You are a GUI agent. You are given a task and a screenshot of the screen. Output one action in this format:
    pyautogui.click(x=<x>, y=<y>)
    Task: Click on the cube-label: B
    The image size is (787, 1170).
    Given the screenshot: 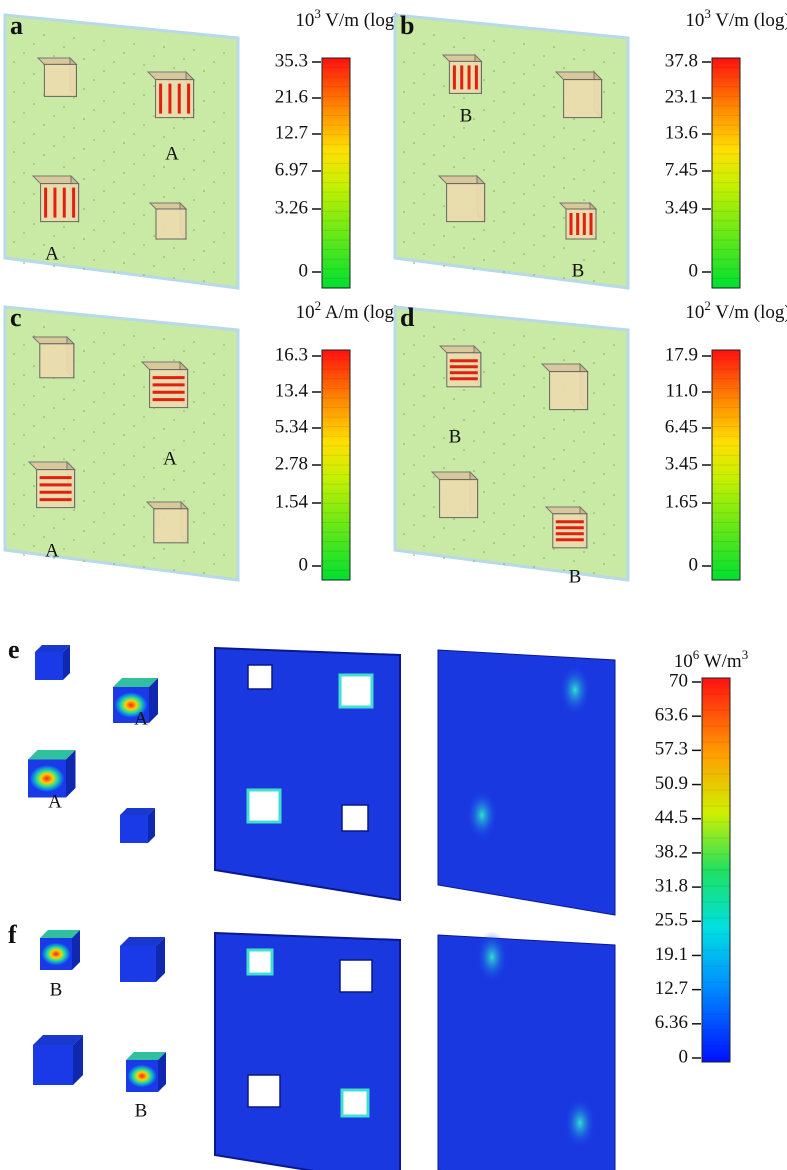 What is the action you would take?
    pyautogui.click(x=466, y=115)
    